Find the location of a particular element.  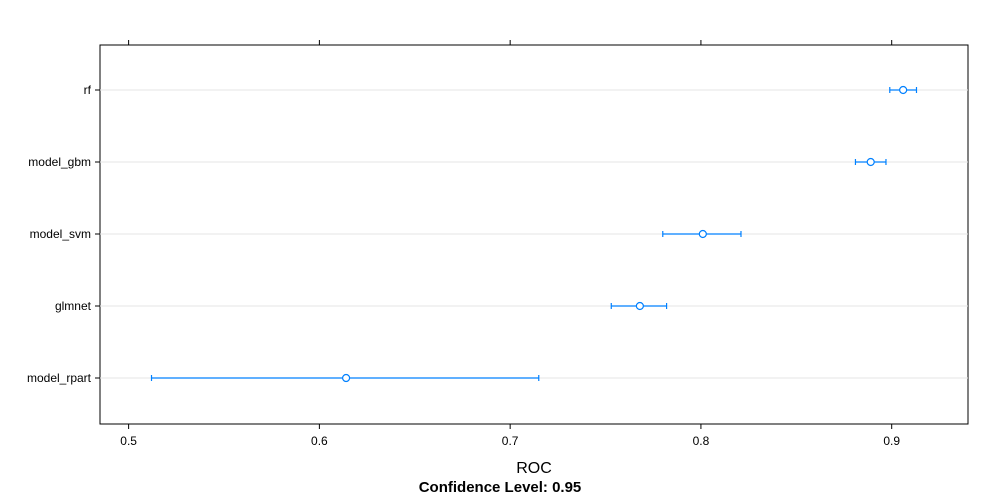

category-label: model_svm is located at coordinates (60, 234).